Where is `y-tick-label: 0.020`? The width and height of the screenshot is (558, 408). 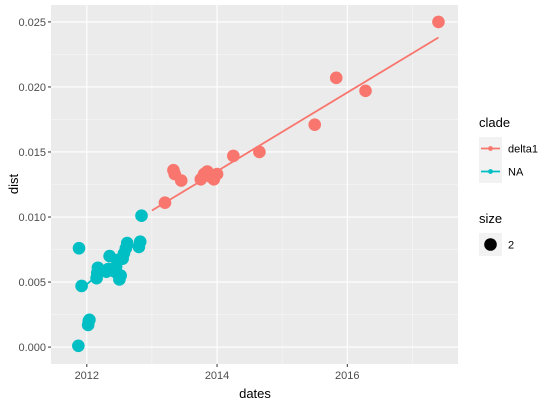 y-tick-label: 0.020 is located at coordinates (32, 88).